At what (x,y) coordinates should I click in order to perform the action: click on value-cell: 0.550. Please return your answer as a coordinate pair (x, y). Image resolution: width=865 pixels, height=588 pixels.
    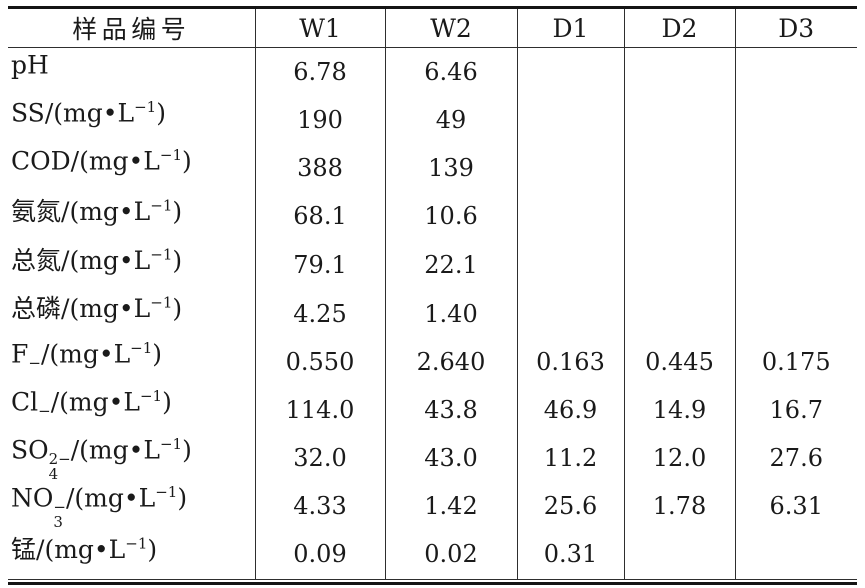
    Looking at the image, I should click on (319, 362).